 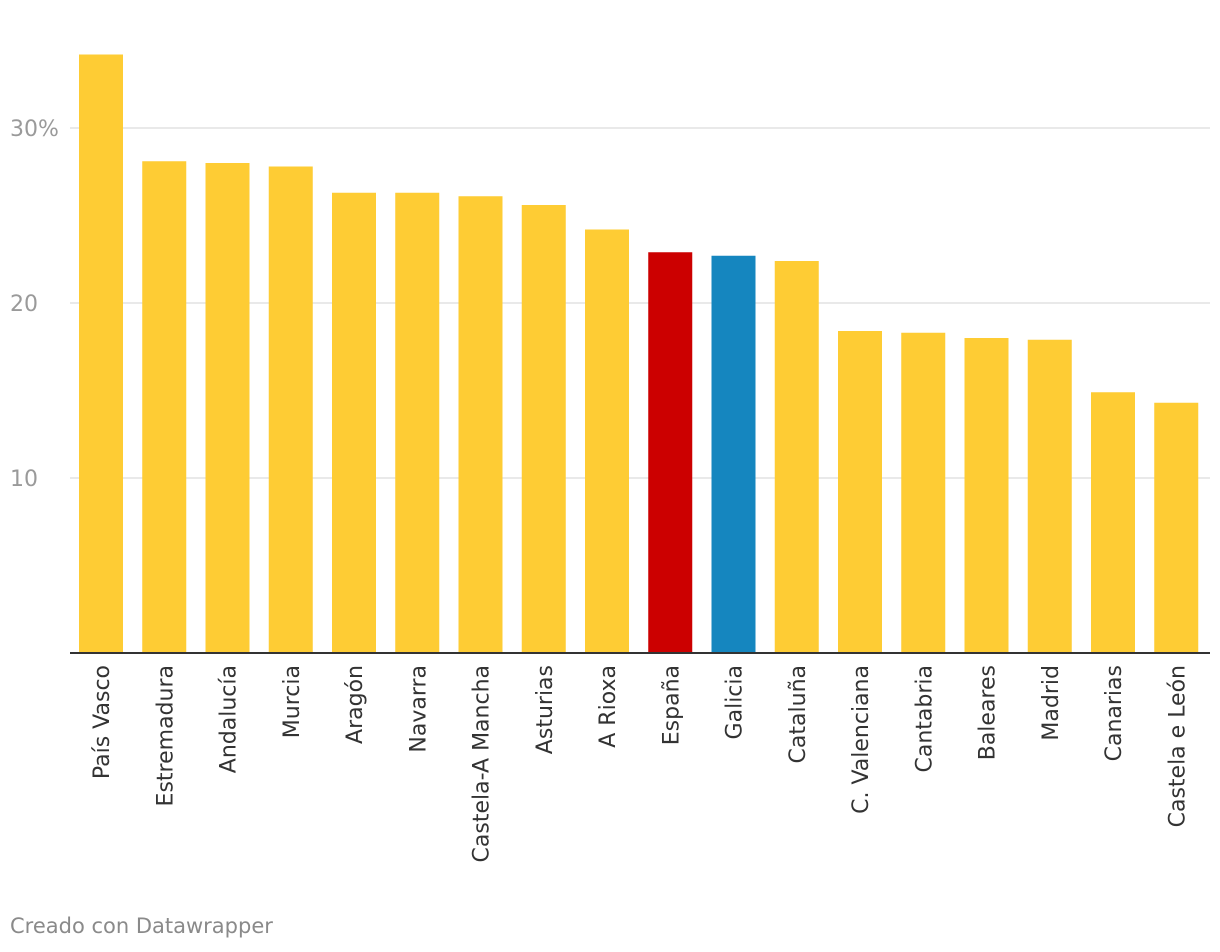 I want to click on x-tick-label: Castela e León, so click(x=1177, y=746).